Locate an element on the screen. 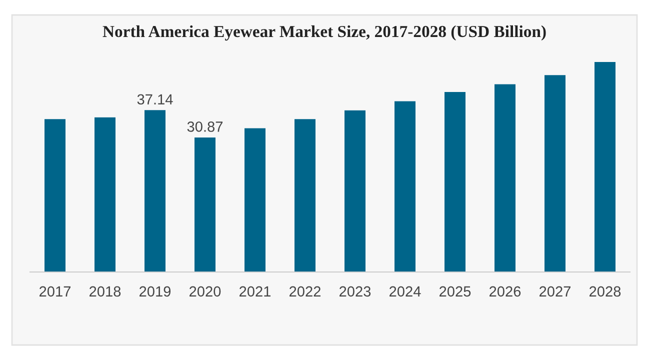  data-label: 37.14 is located at coordinates (155, 99).